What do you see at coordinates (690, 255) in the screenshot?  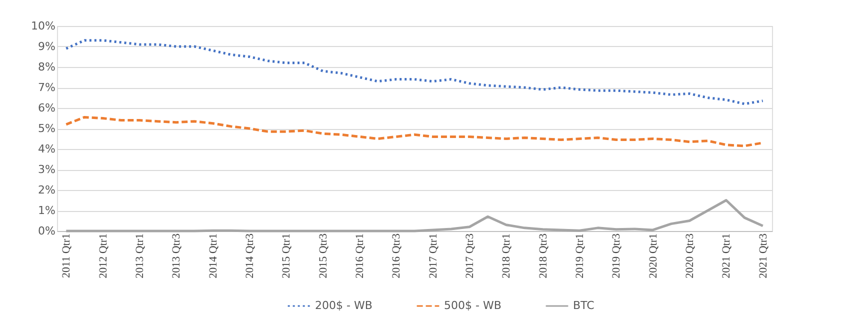 I see `x-tick-label: 2020 Qtr3` at bounding box center [690, 255].